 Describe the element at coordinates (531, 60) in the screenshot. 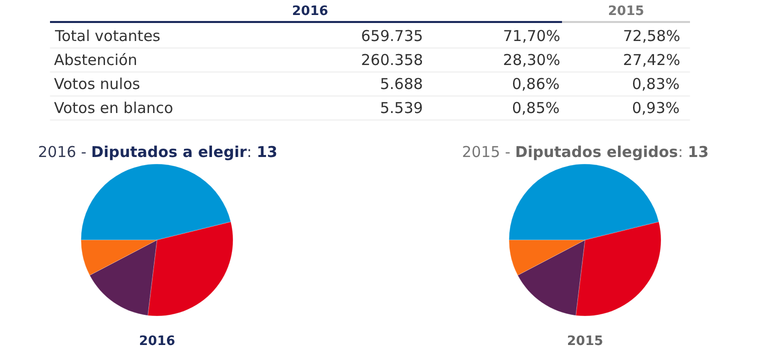

I see `data-label: 28,30%` at that location.